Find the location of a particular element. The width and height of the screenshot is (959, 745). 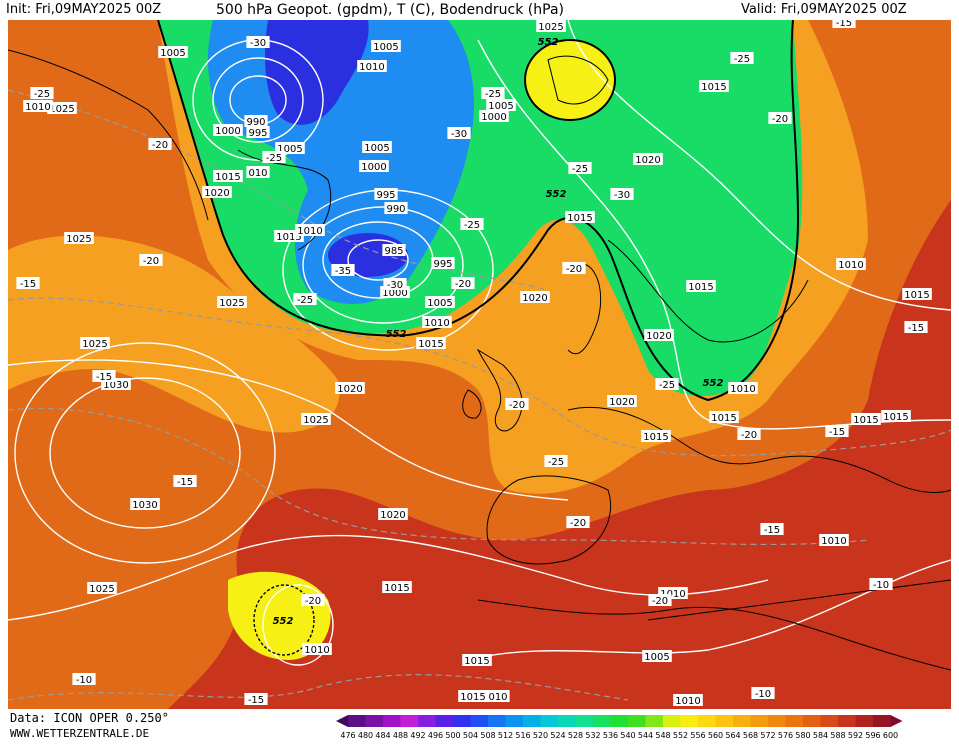

field-deep-low is located at coordinates (317, 72).